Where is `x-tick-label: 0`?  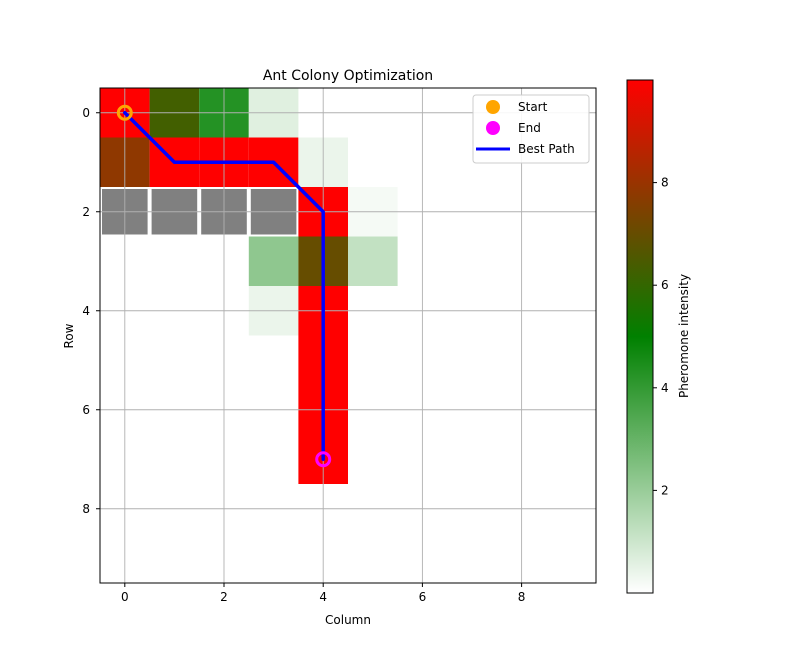 x-tick-label: 0 is located at coordinates (125, 597).